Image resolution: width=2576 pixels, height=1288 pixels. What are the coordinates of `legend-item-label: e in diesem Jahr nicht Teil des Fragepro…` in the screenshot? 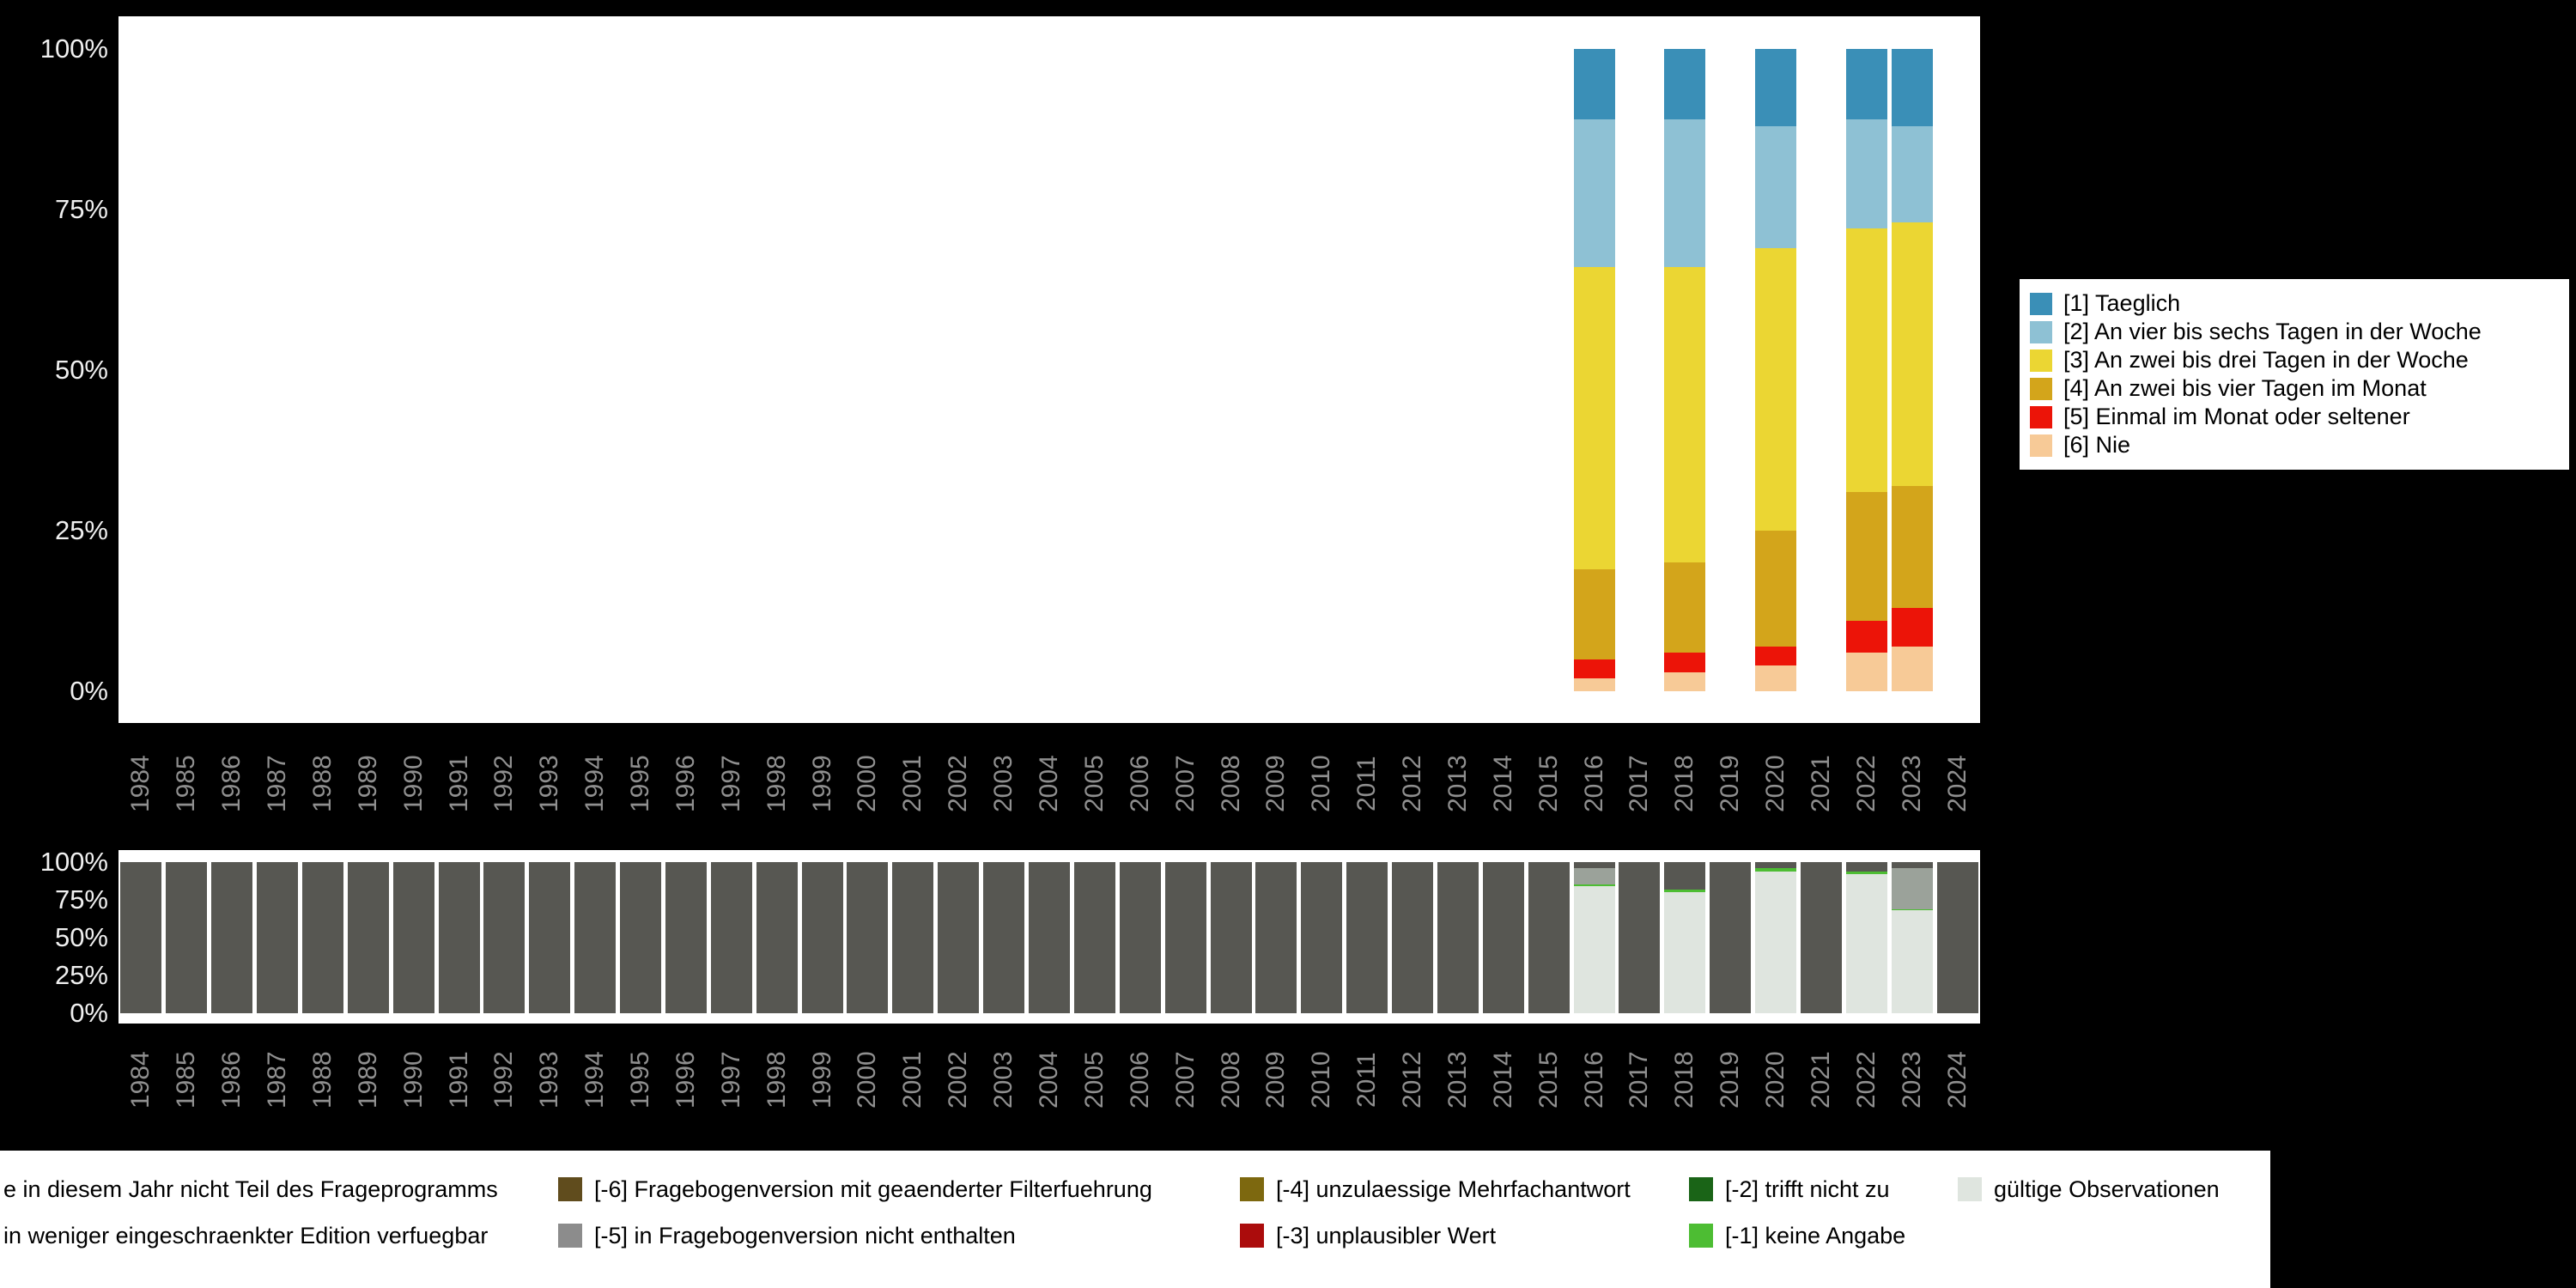 It's located at (251, 1189).